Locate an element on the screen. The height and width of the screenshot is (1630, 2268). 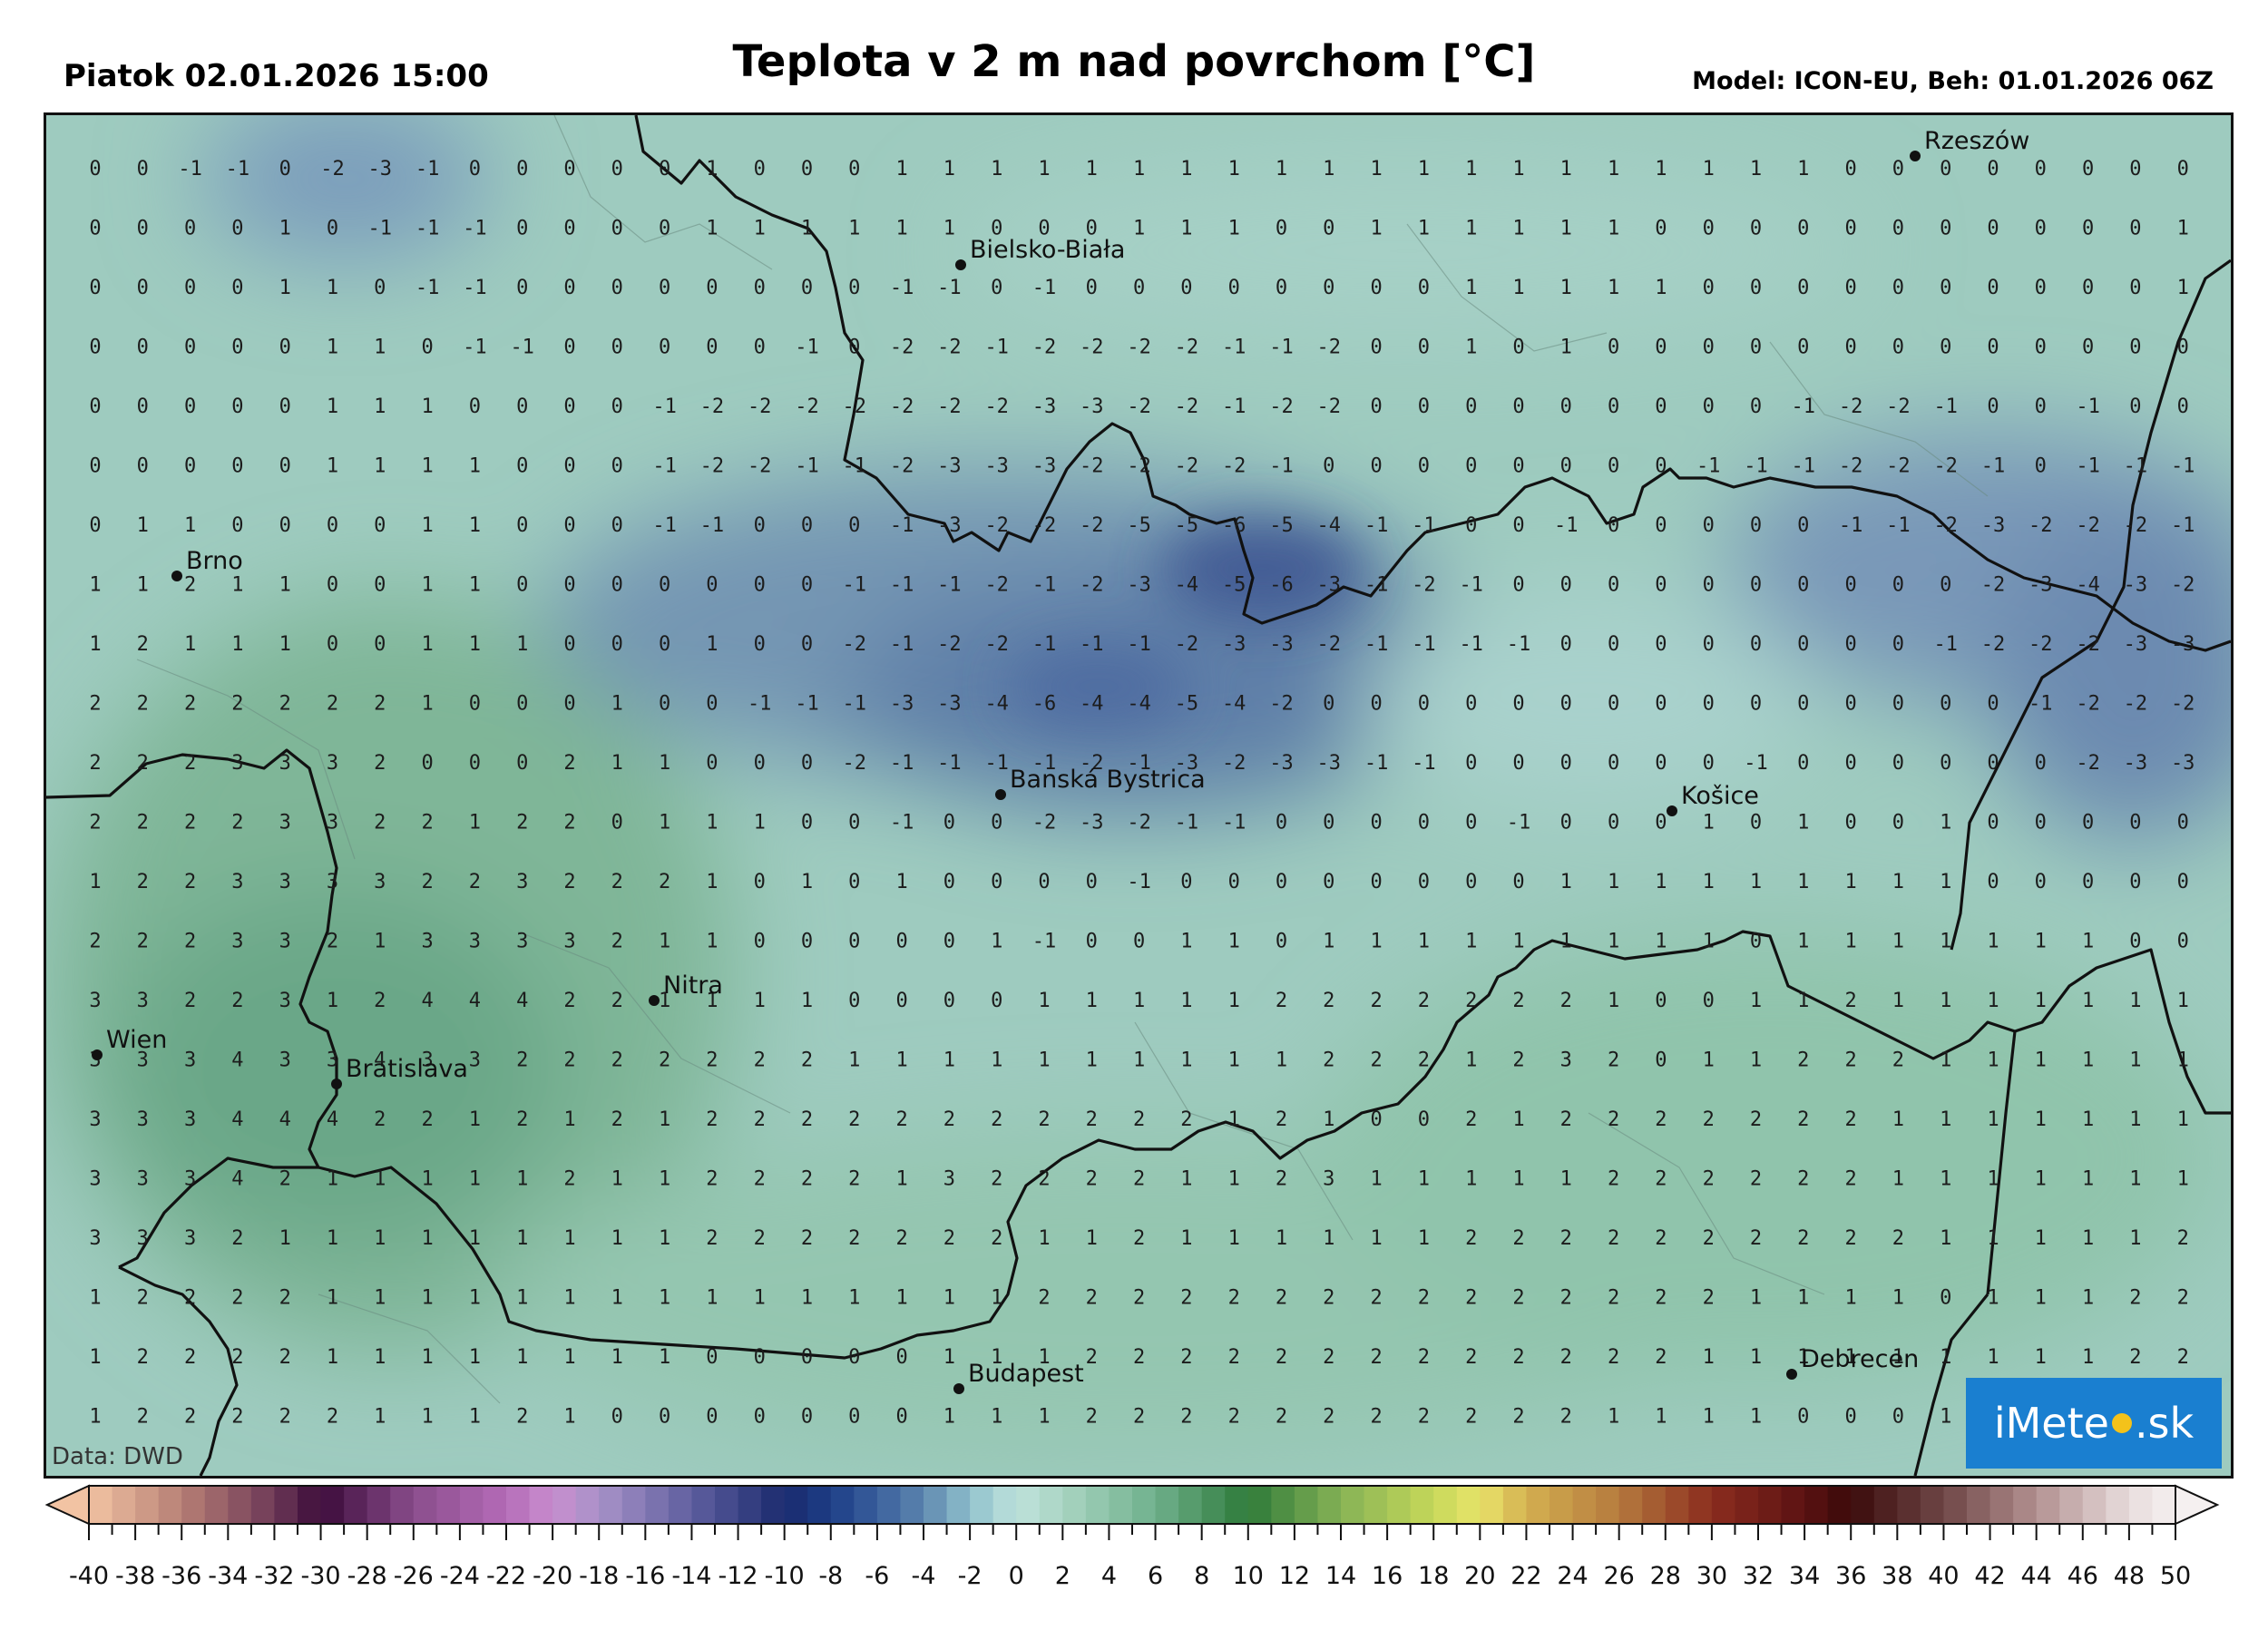
scale-tick-label: 44 is located at coordinates (2035, 1576).